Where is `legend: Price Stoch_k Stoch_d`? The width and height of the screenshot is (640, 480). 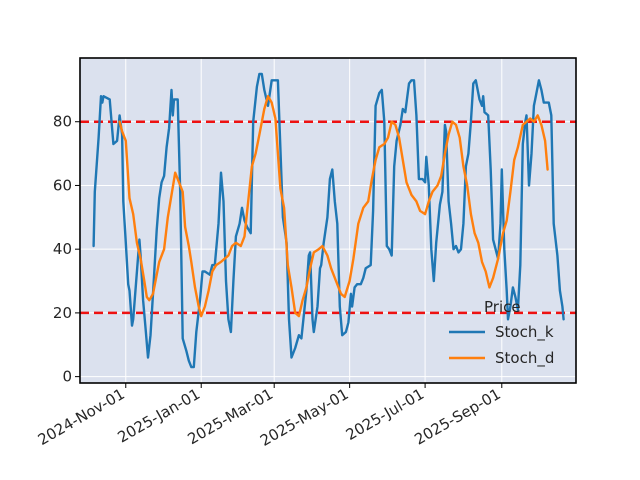 legend: Price Stoch_k Stoch_d is located at coordinates (501, 333).